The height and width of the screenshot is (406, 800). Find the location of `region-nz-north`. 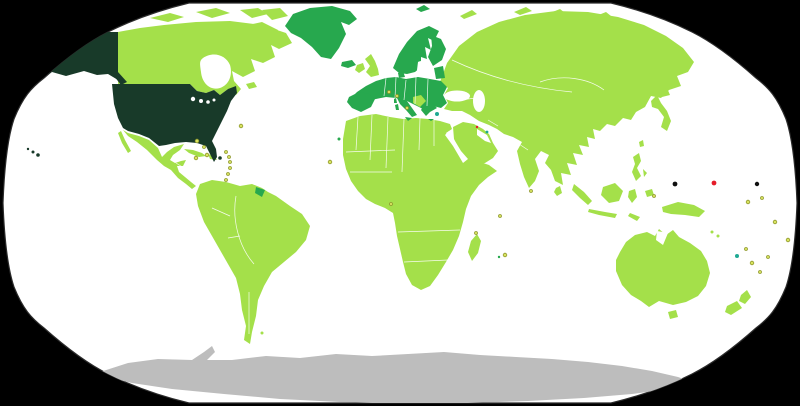

region-nz-north is located at coordinates (745, 297).